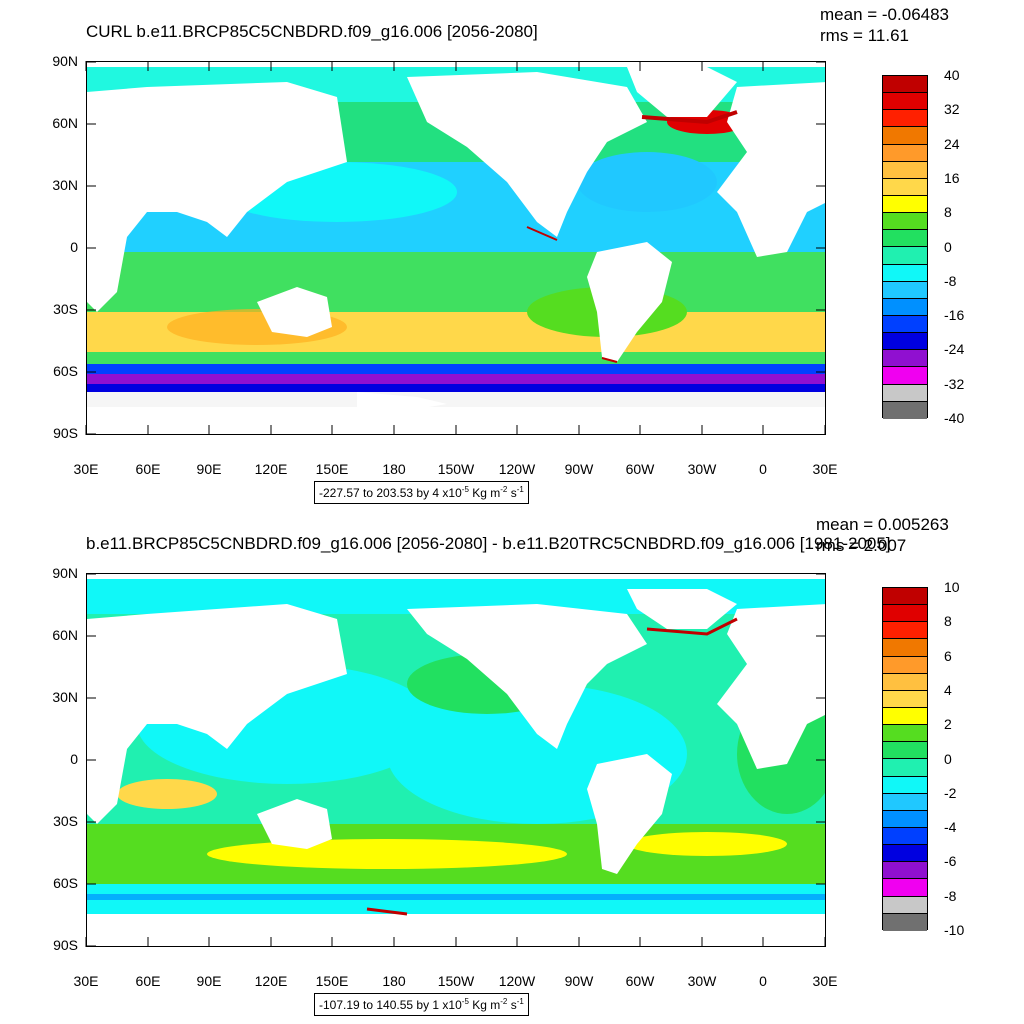 Image resolution: width=1024 pixels, height=1024 pixels. Describe the element at coordinates (456, 469) in the screenshot. I see `lon-label: 150W` at that location.